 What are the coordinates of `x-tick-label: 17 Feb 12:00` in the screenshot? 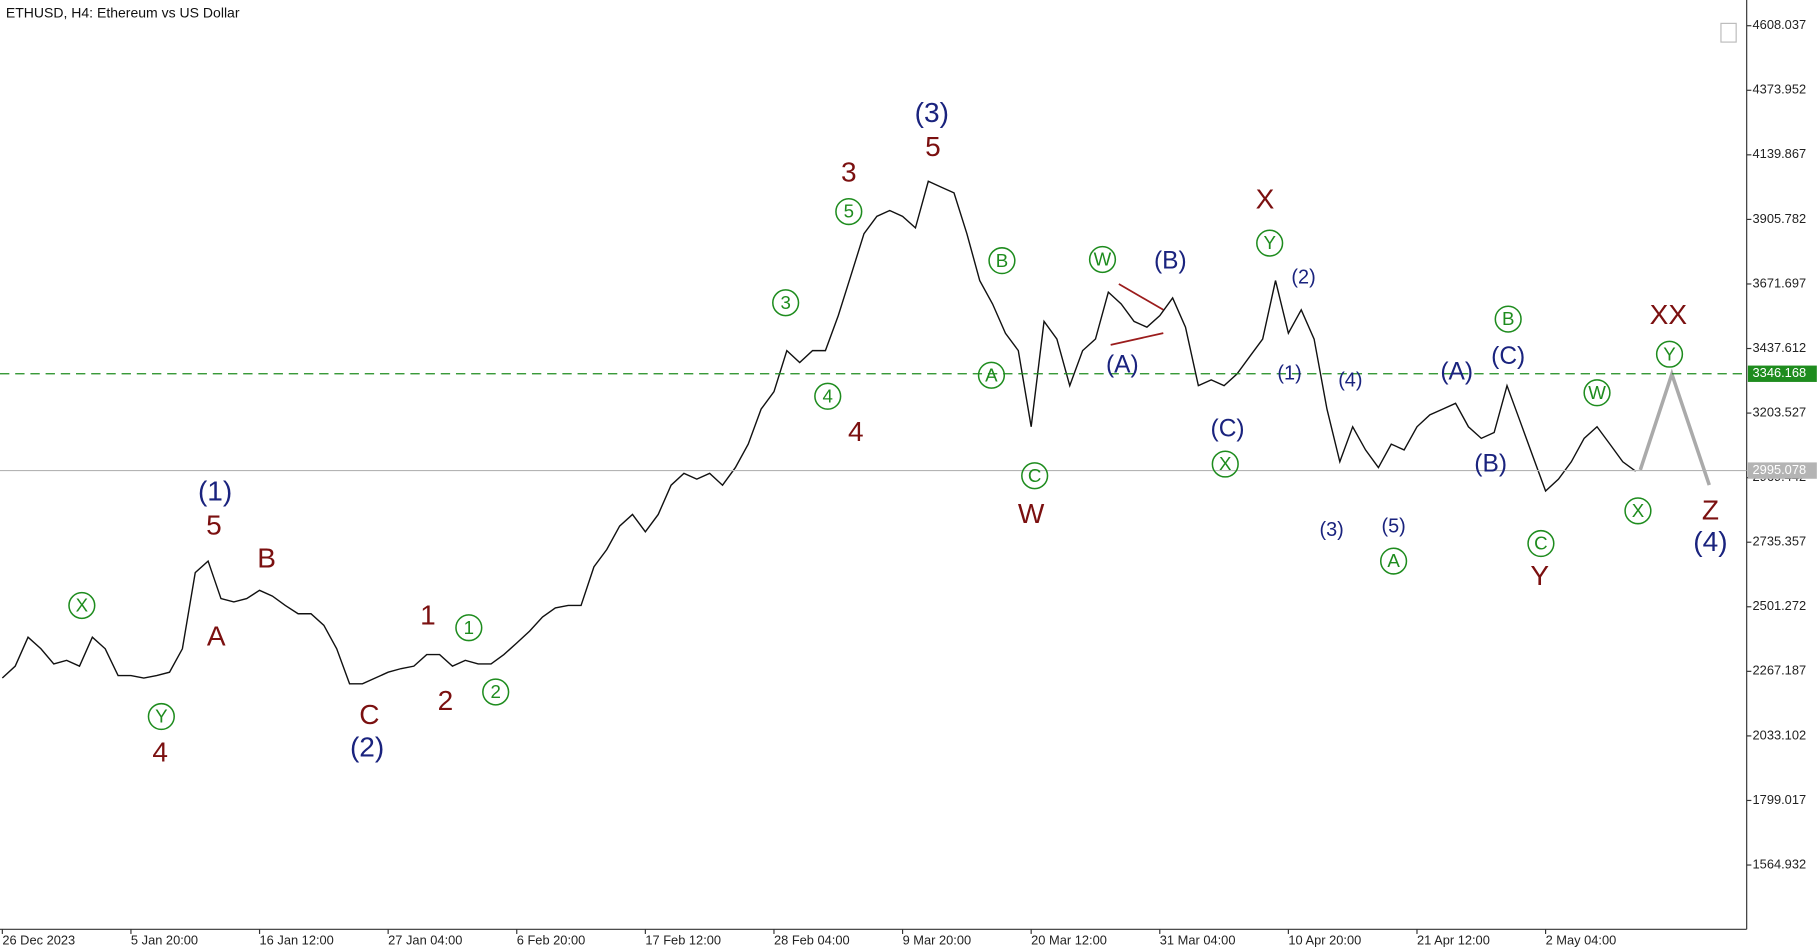 It's located at (683, 939).